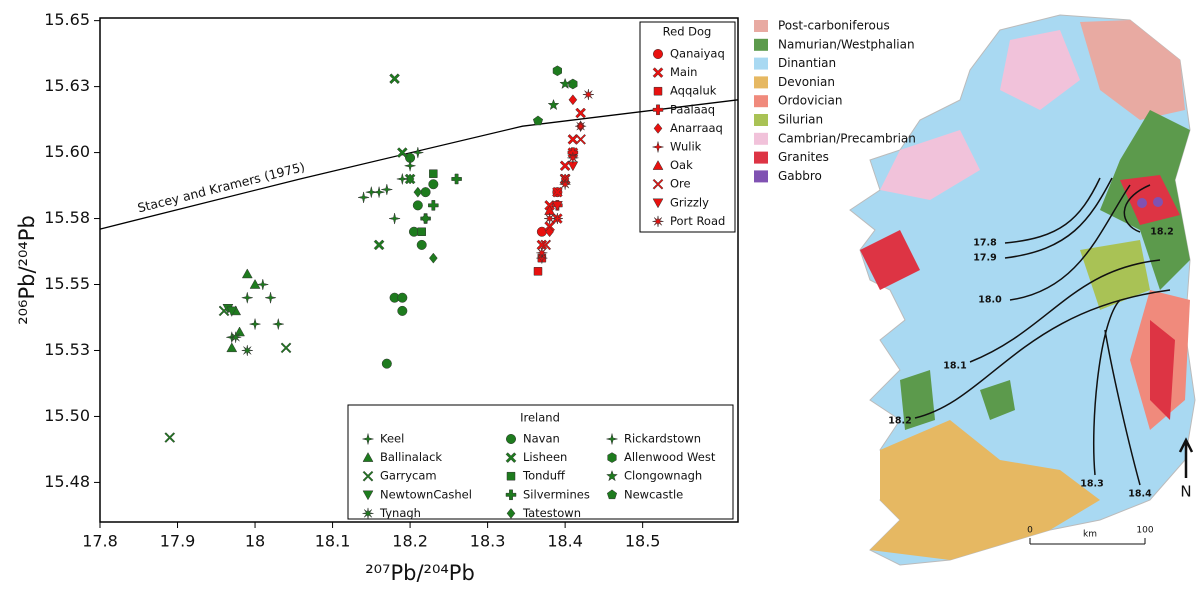  What do you see at coordinates (1186, 457) in the screenshot?
I see `north-arrow` at bounding box center [1186, 457].